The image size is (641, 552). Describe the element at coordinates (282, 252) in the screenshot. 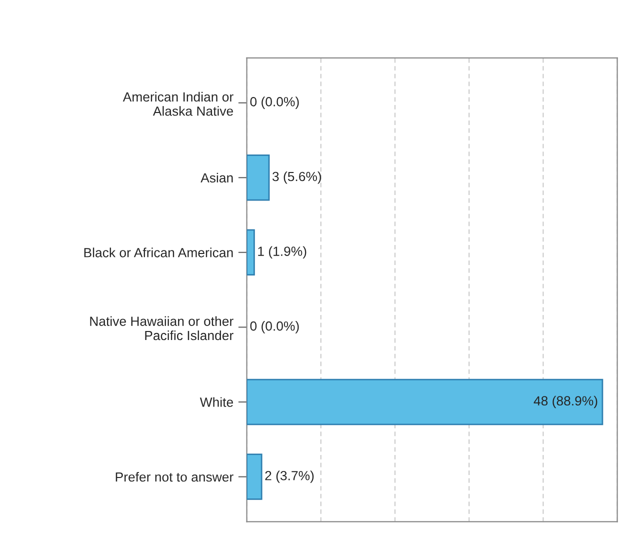

I see `data-label: 1 (1.9%)` at that location.